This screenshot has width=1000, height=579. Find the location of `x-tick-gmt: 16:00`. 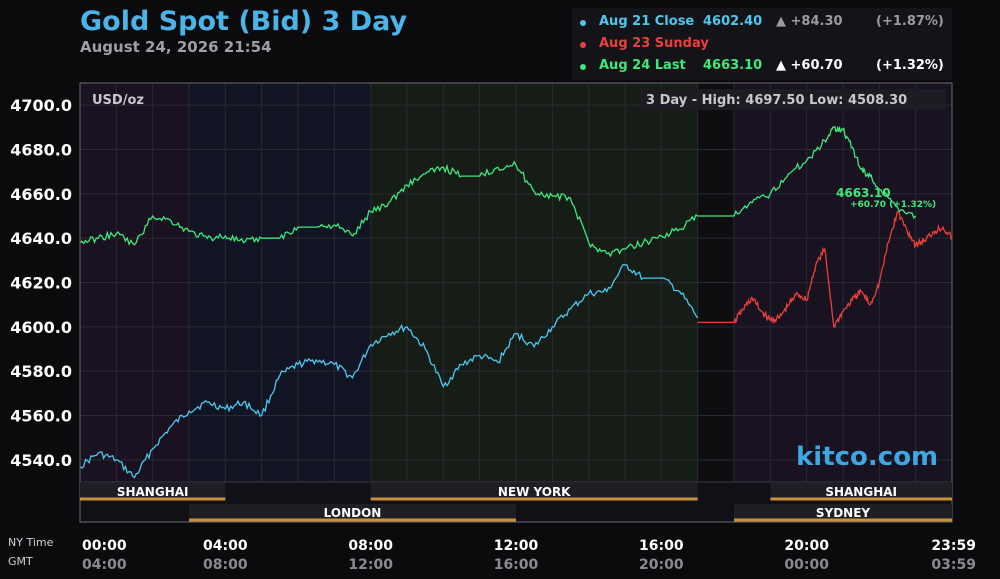

x-tick-gmt: 16:00 is located at coordinates (516, 565).